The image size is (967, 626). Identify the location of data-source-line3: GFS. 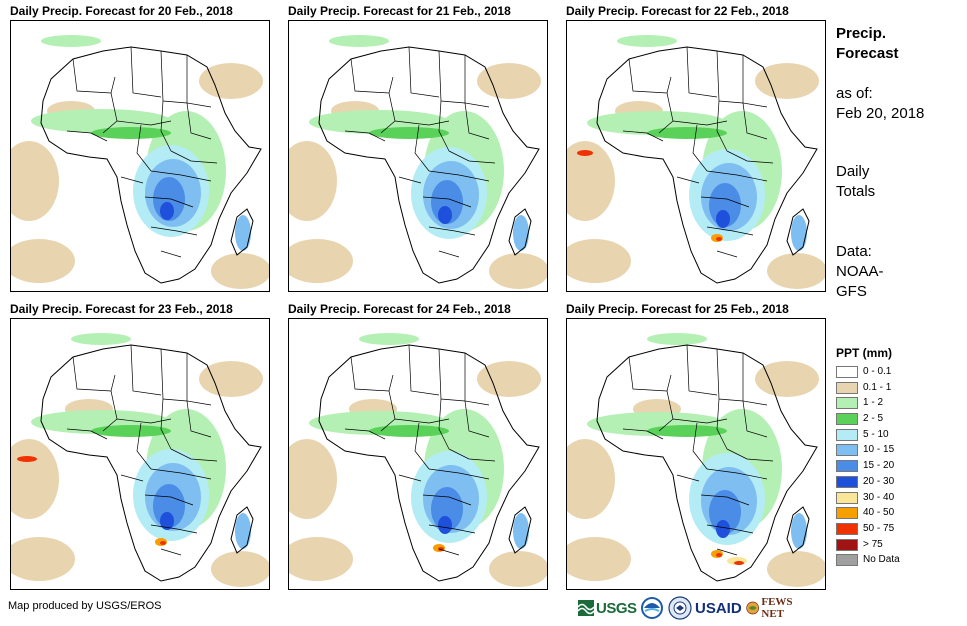
(851, 291).